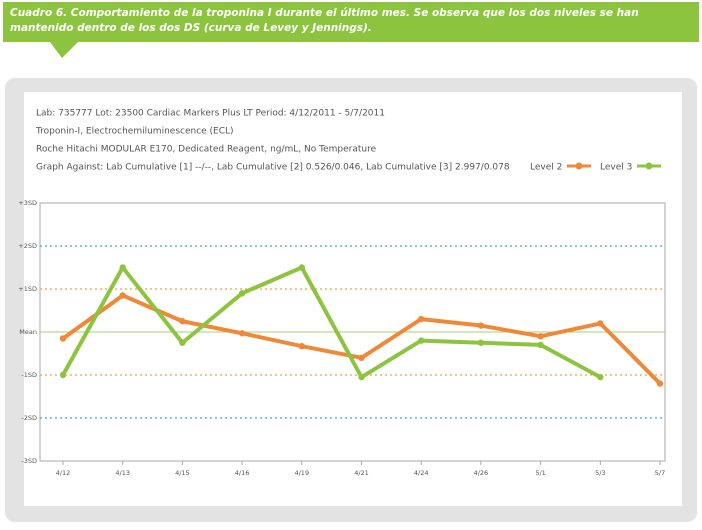 The image size is (702, 530). What do you see at coordinates (361, 473) in the screenshot?
I see `x-tick-label: 4/21` at bounding box center [361, 473].